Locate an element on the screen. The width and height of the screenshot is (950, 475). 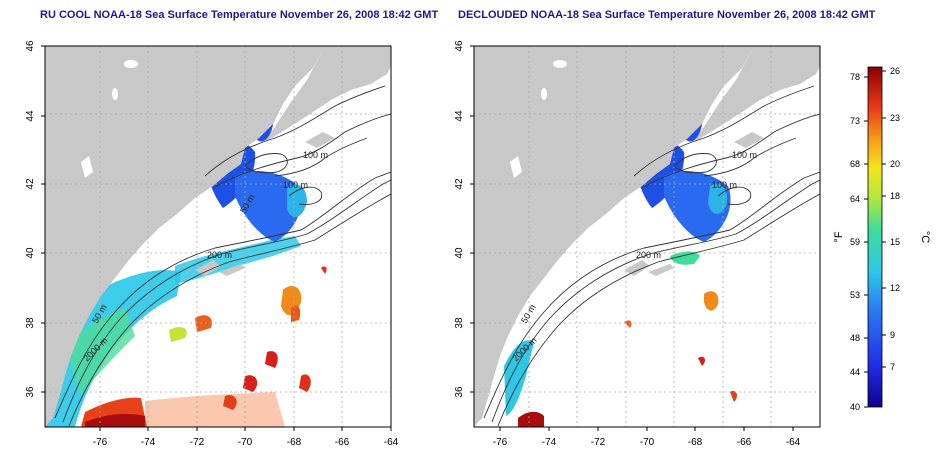
colorbar-f-tick: 64 is located at coordinates (855, 199).